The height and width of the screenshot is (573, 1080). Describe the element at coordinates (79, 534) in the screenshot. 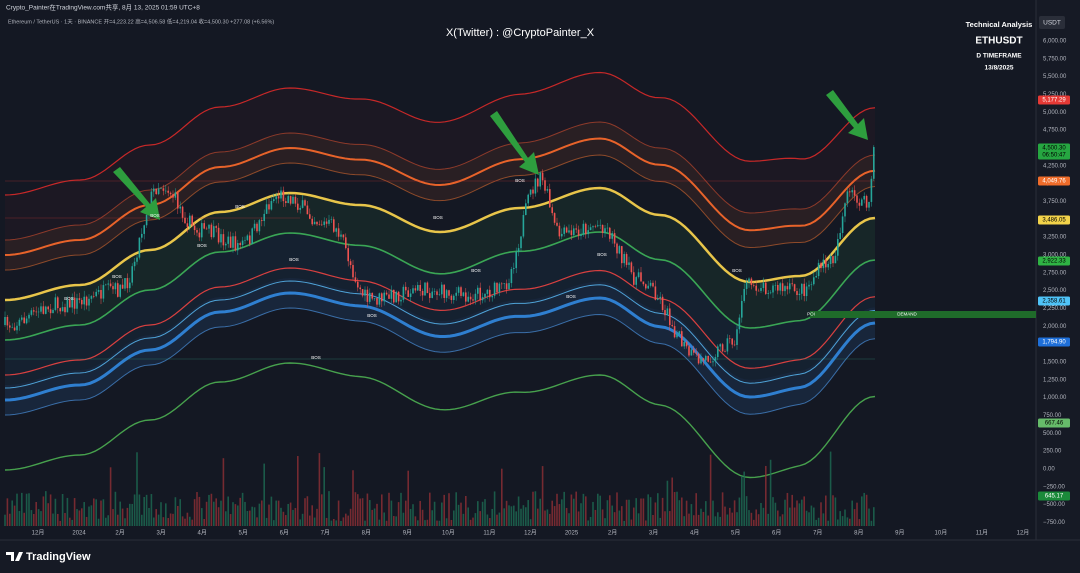

I see `time-label: 2024` at that location.